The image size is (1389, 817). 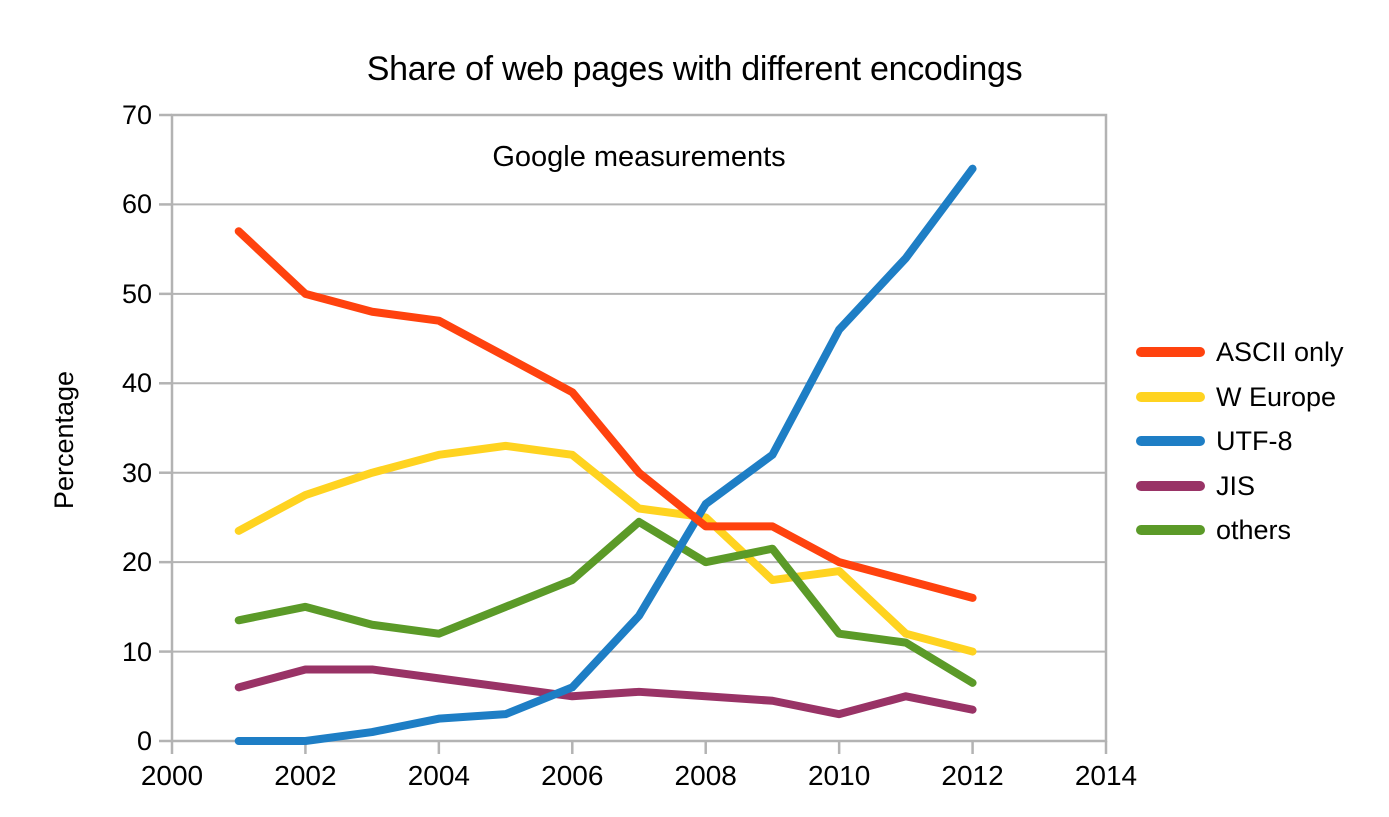 I want to click on y-tick-label: 0, so click(x=144, y=741).